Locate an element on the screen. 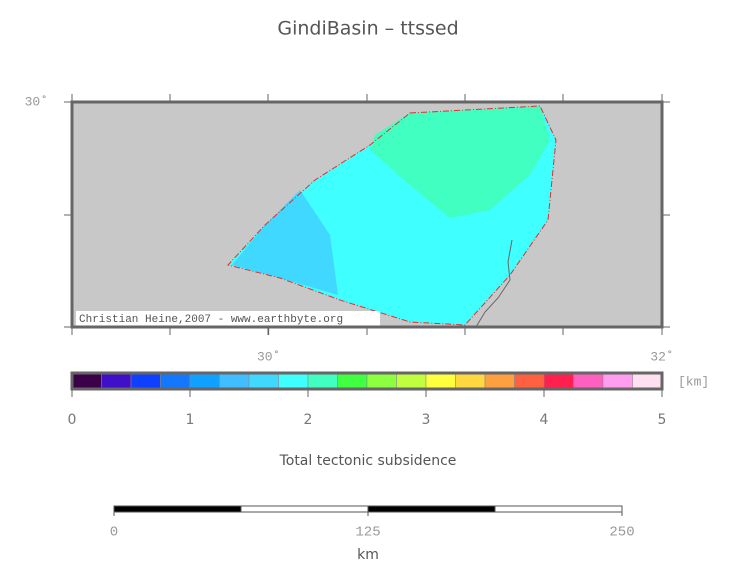  colorbar-tick-label: 5 is located at coordinates (662, 420).